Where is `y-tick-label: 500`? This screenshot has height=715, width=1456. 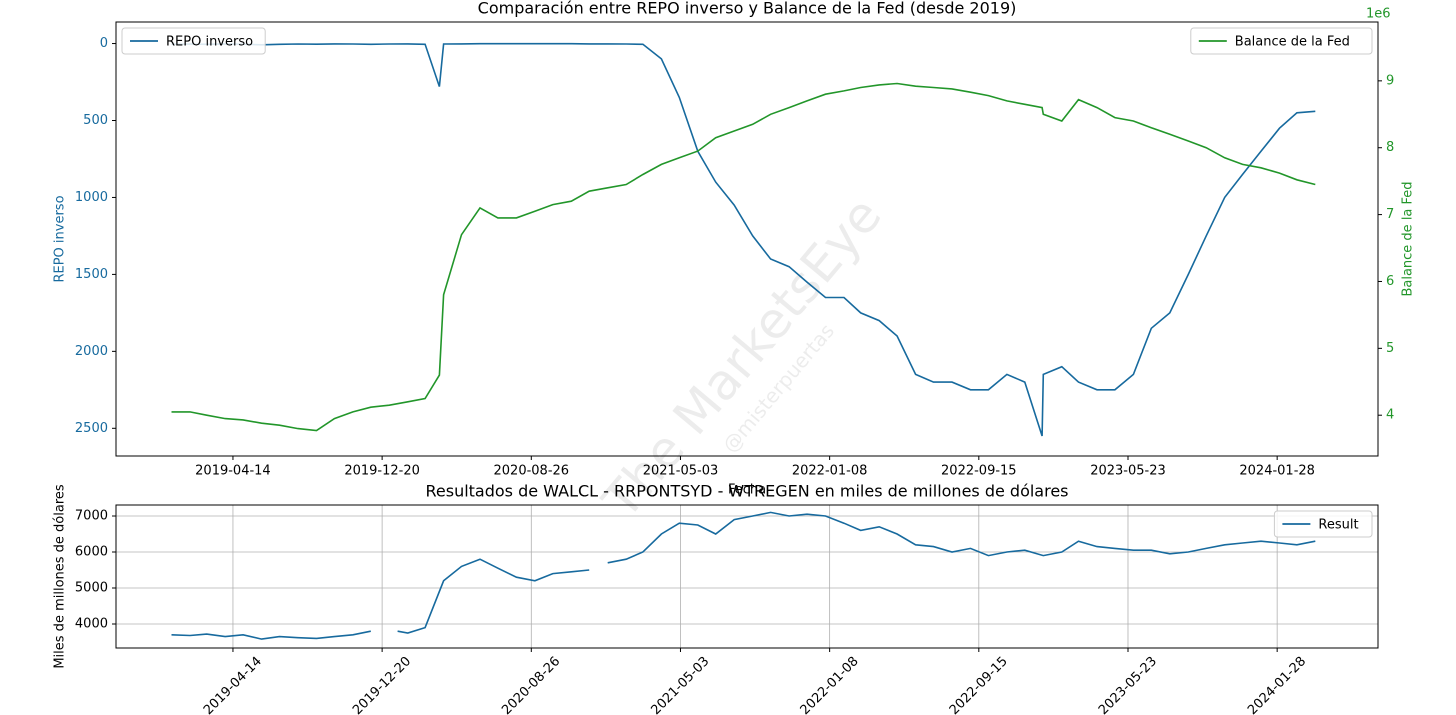 y-tick-label: 500 is located at coordinates (95, 120).